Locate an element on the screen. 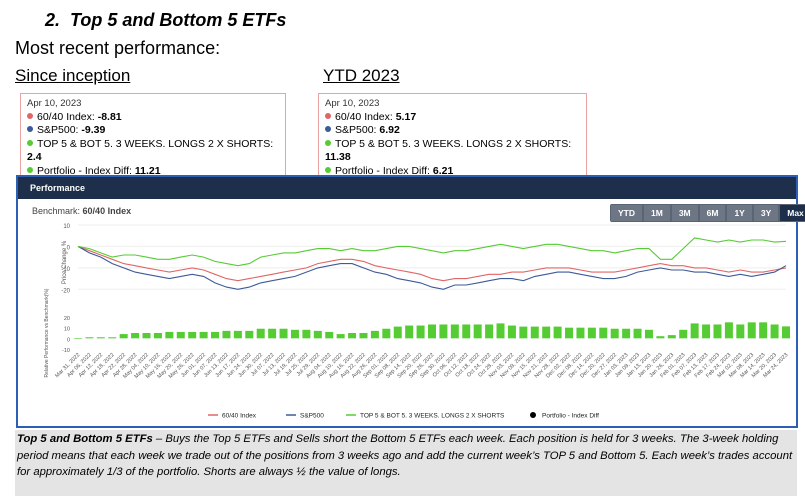 This screenshot has height=496, width=805. section-heading: 2. Top 5 and Bottom 5 ETFs is located at coordinates (165, 20).